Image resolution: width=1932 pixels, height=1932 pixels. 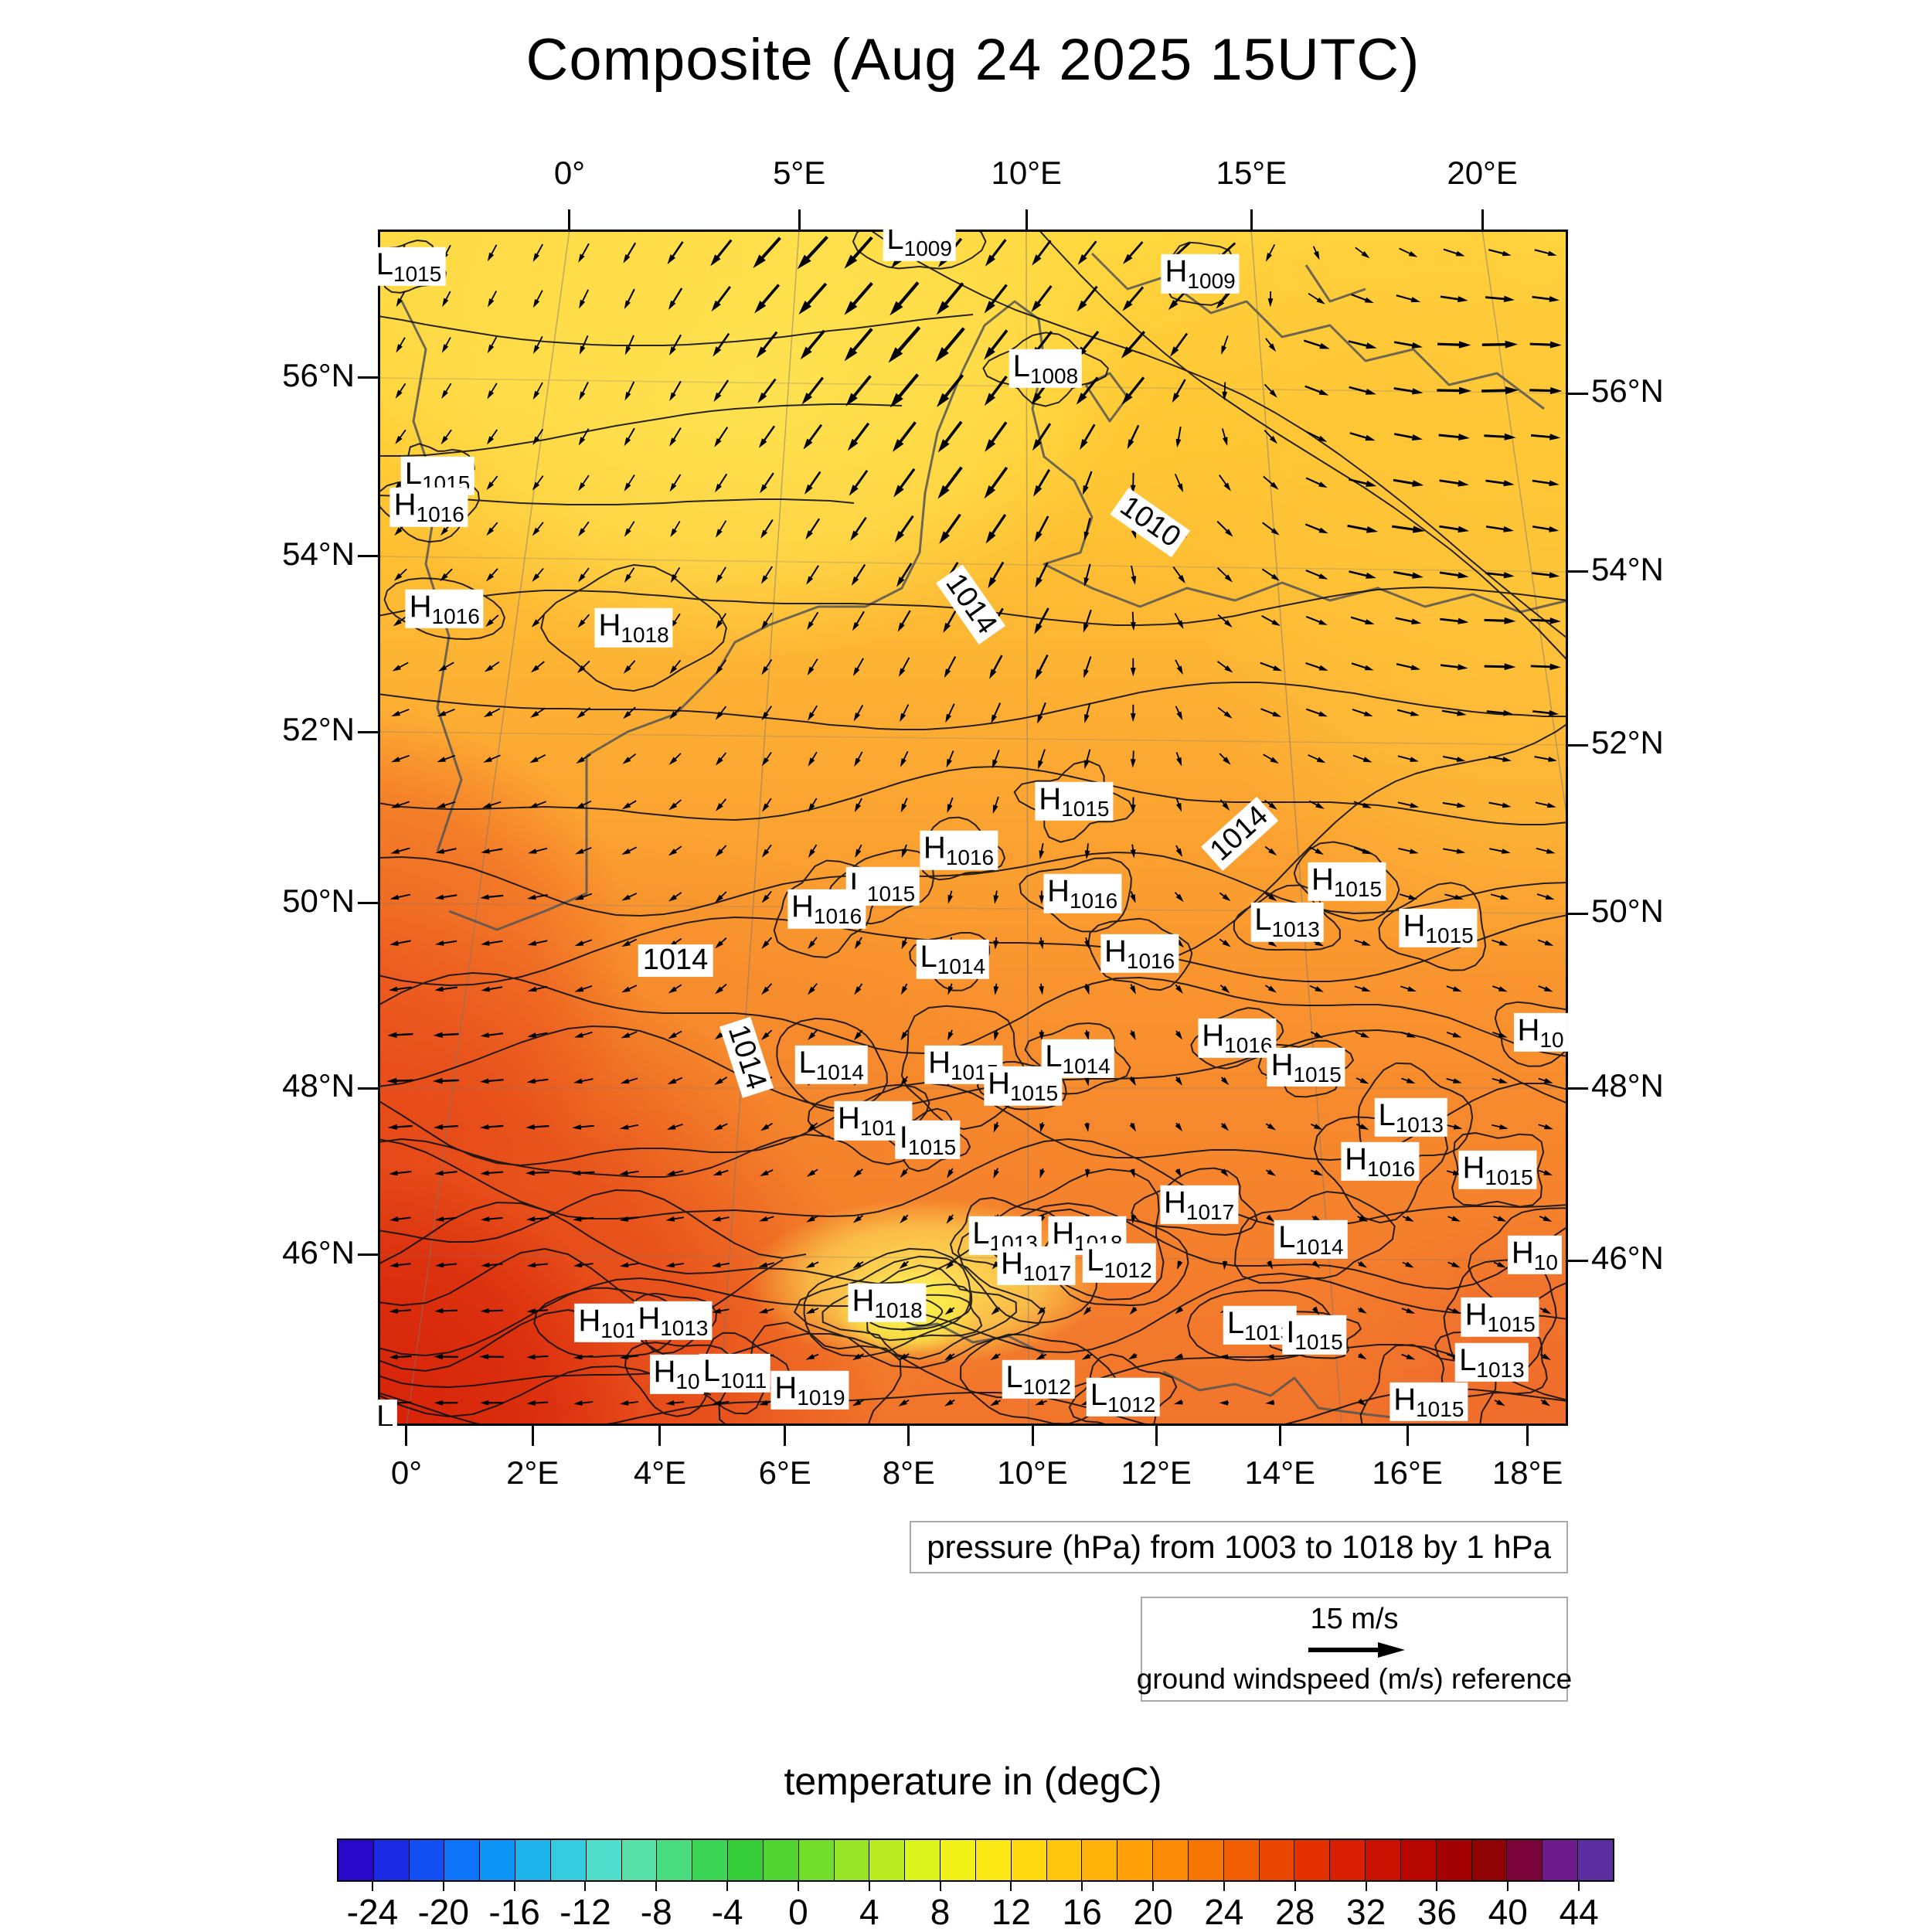 What do you see at coordinates (319, 900) in the screenshot?
I see `lat-tick-label-left: 50°N` at bounding box center [319, 900].